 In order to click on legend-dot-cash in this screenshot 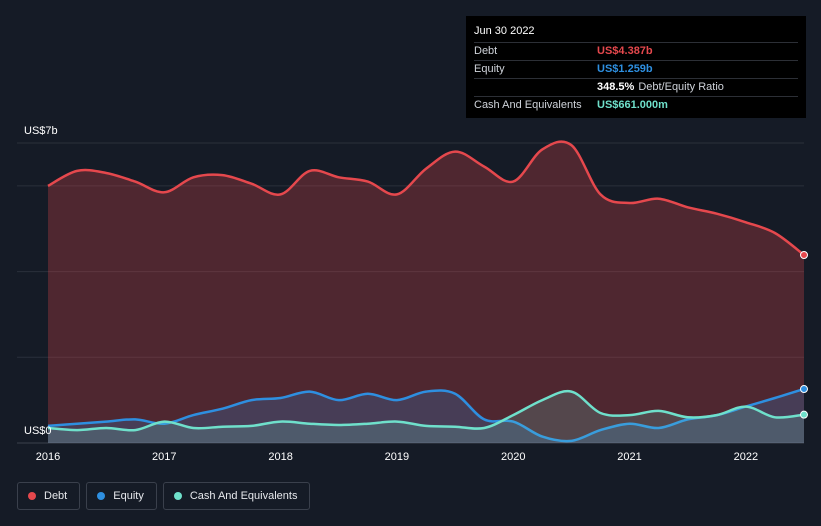, I will do `click(177, 496)`.